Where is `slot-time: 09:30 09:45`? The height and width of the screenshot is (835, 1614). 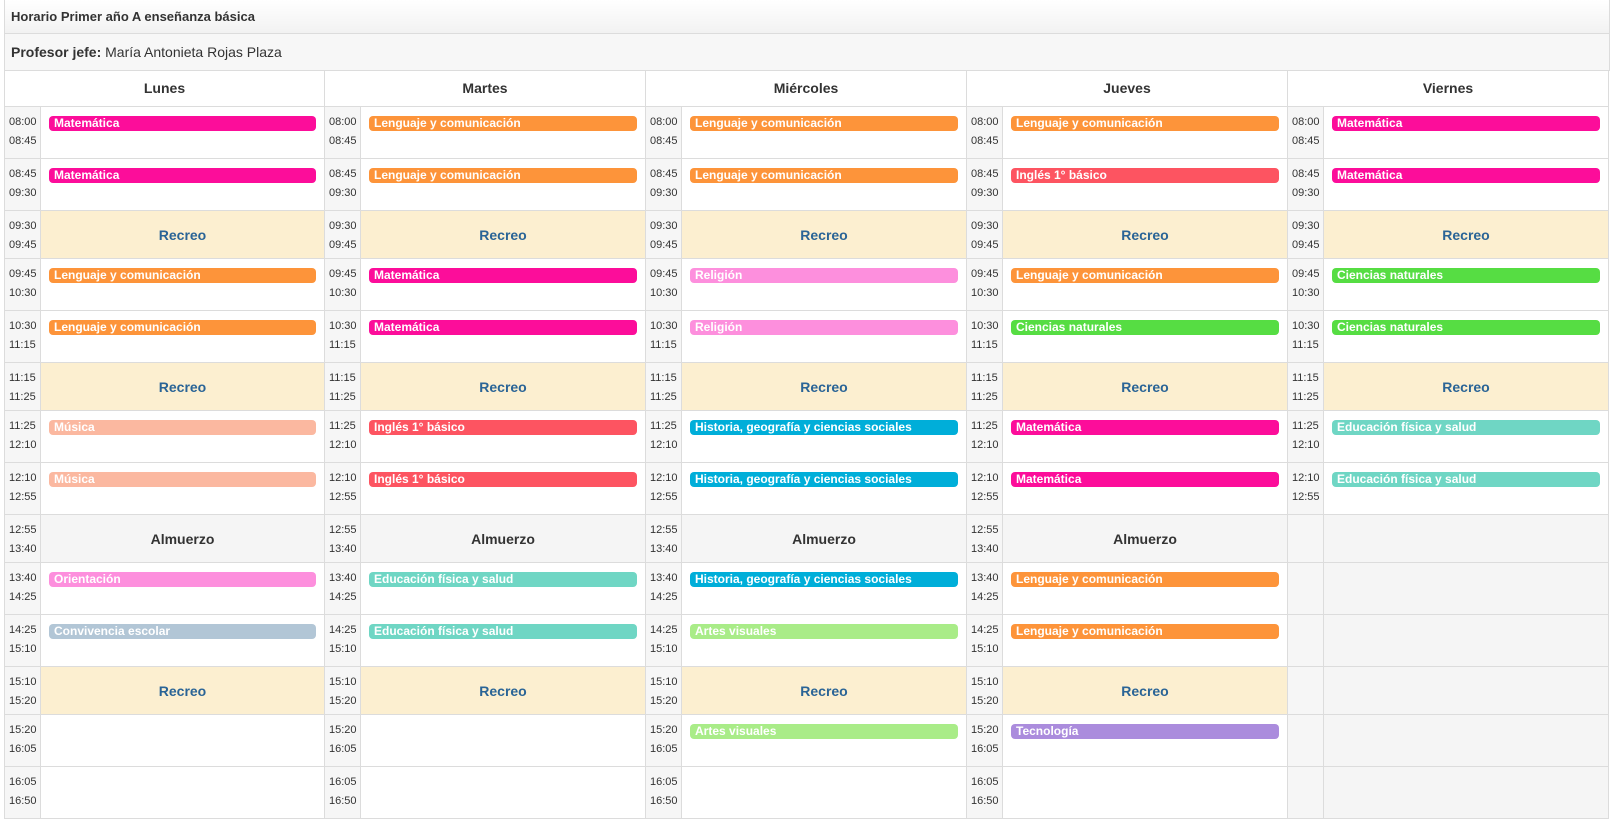 slot-time: 09:30 09:45 is located at coordinates (343, 234).